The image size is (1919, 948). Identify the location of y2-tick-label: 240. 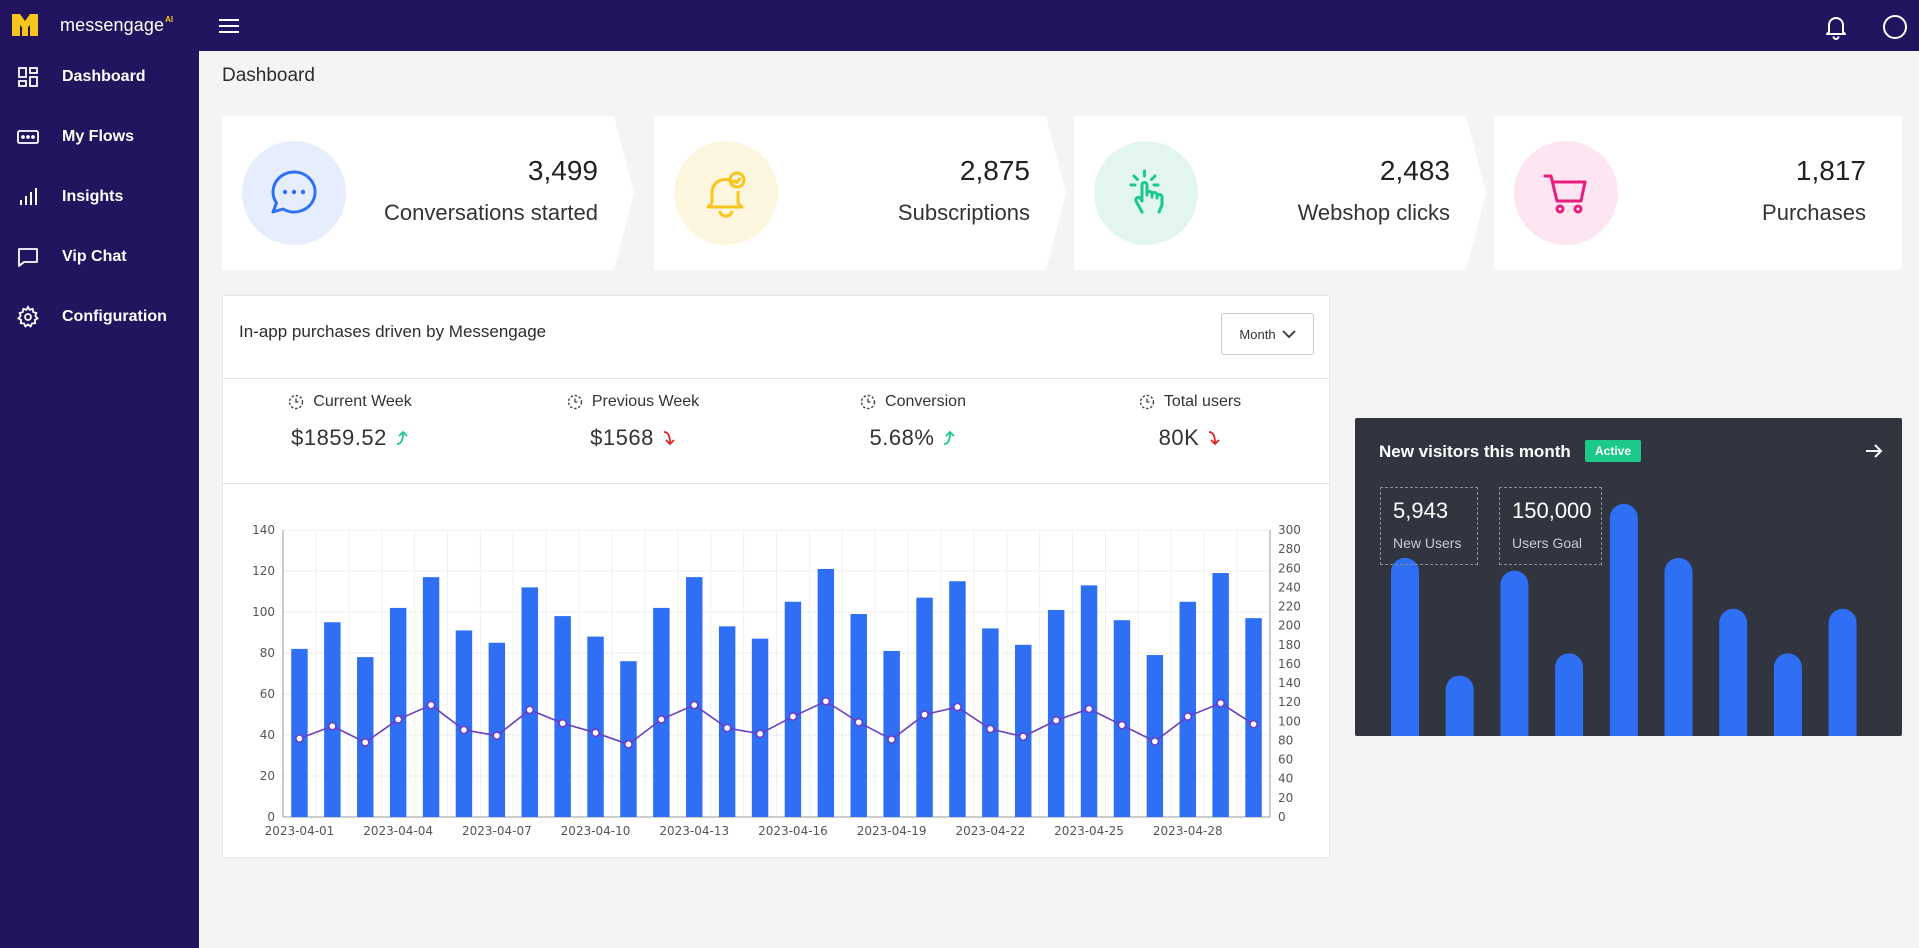
(1289, 587).